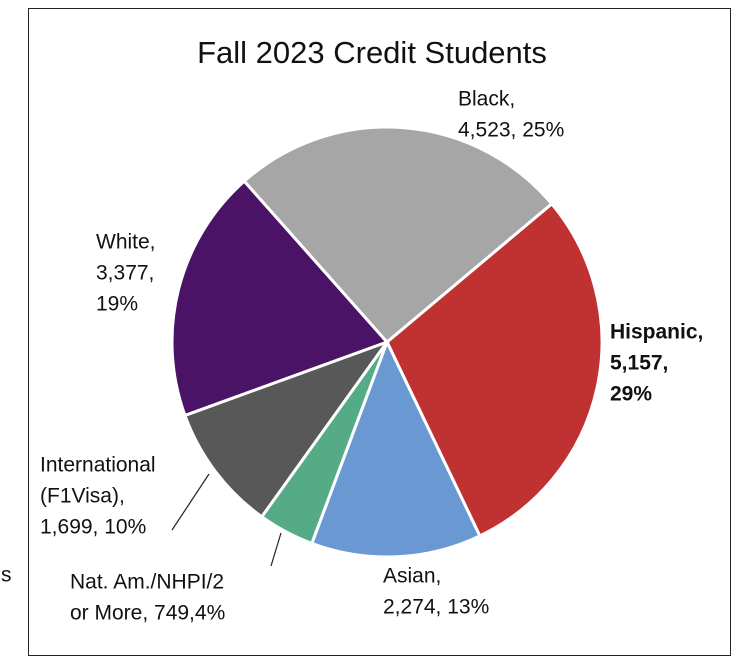 The image size is (739, 663). I want to click on data-label: Hispanic,, so click(656, 332).